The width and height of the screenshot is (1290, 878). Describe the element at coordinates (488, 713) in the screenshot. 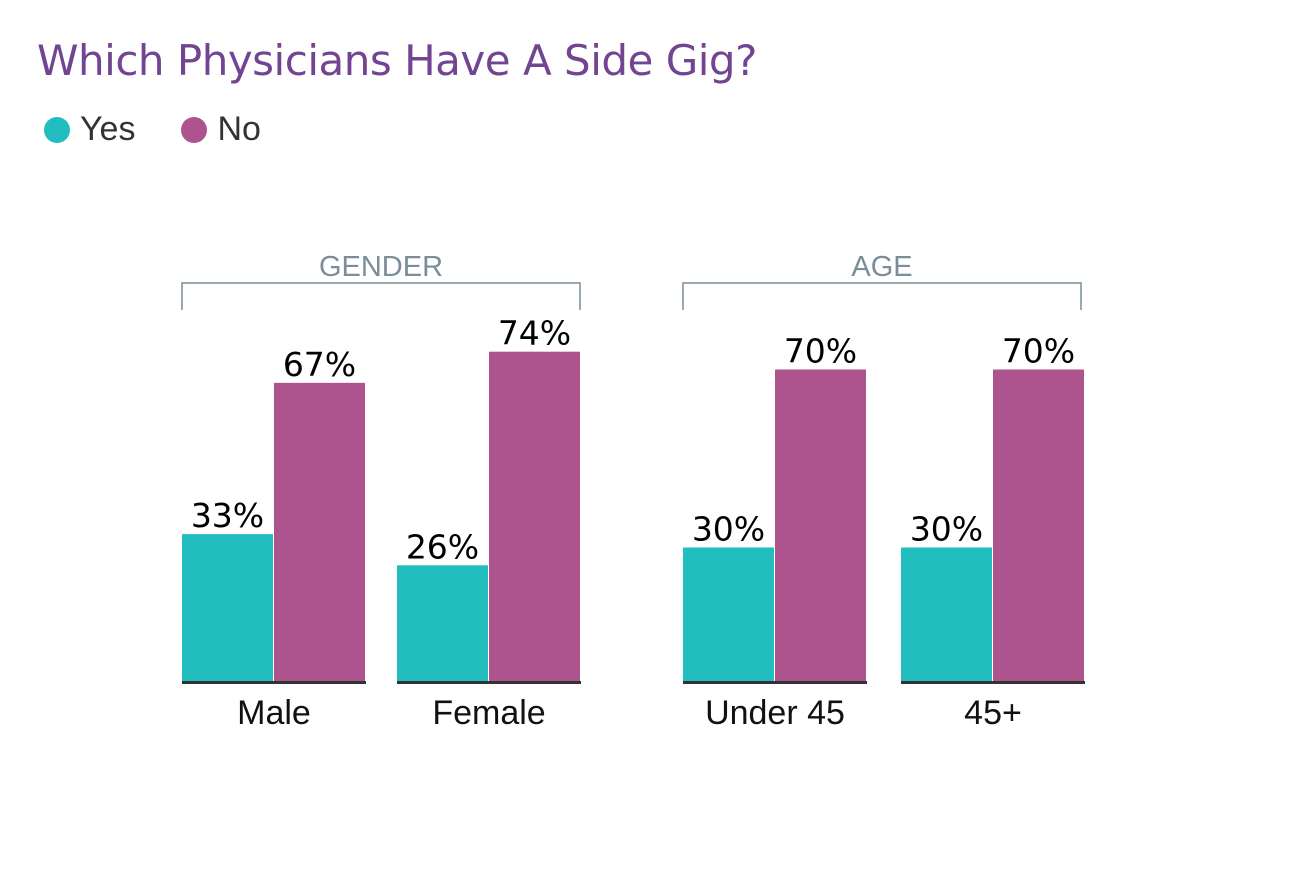

I see `category-label: Female` at that location.